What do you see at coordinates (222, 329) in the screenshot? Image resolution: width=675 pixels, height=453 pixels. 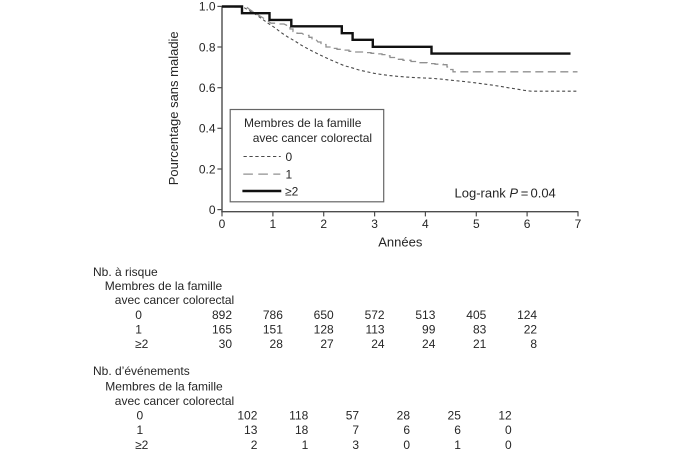 I see `svg-text: 165` at bounding box center [222, 329].